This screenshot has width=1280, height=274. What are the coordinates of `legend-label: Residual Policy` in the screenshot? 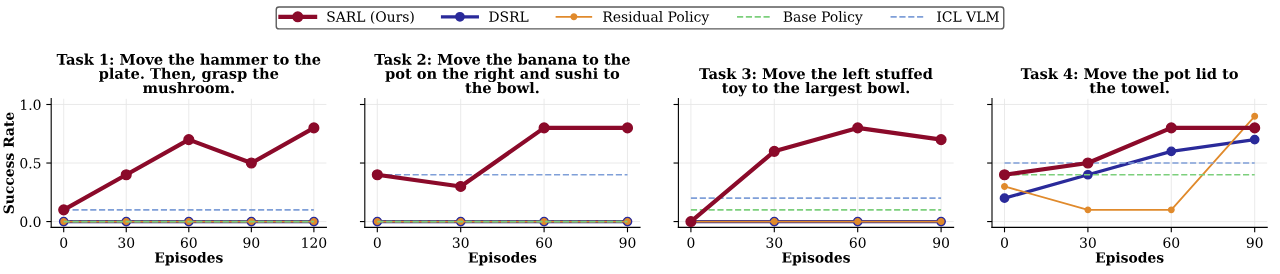 It's located at (656, 18).